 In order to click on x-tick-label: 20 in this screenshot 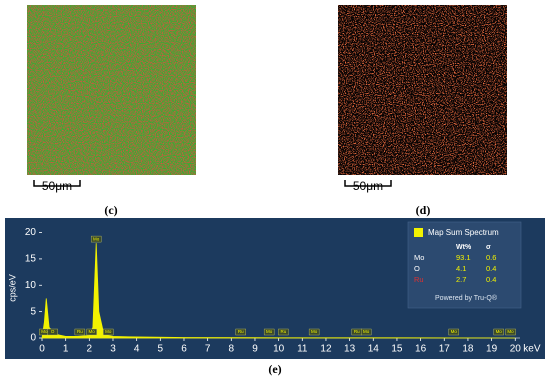, I will do `click(516, 349)`.